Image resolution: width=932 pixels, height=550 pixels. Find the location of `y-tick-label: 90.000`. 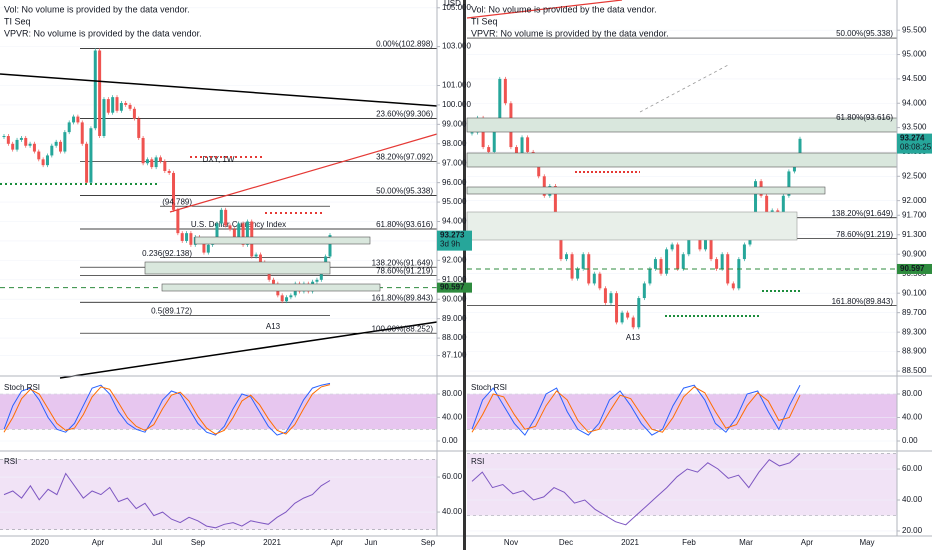

y-tick-label: 90.000 is located at coordinates (454, 298).